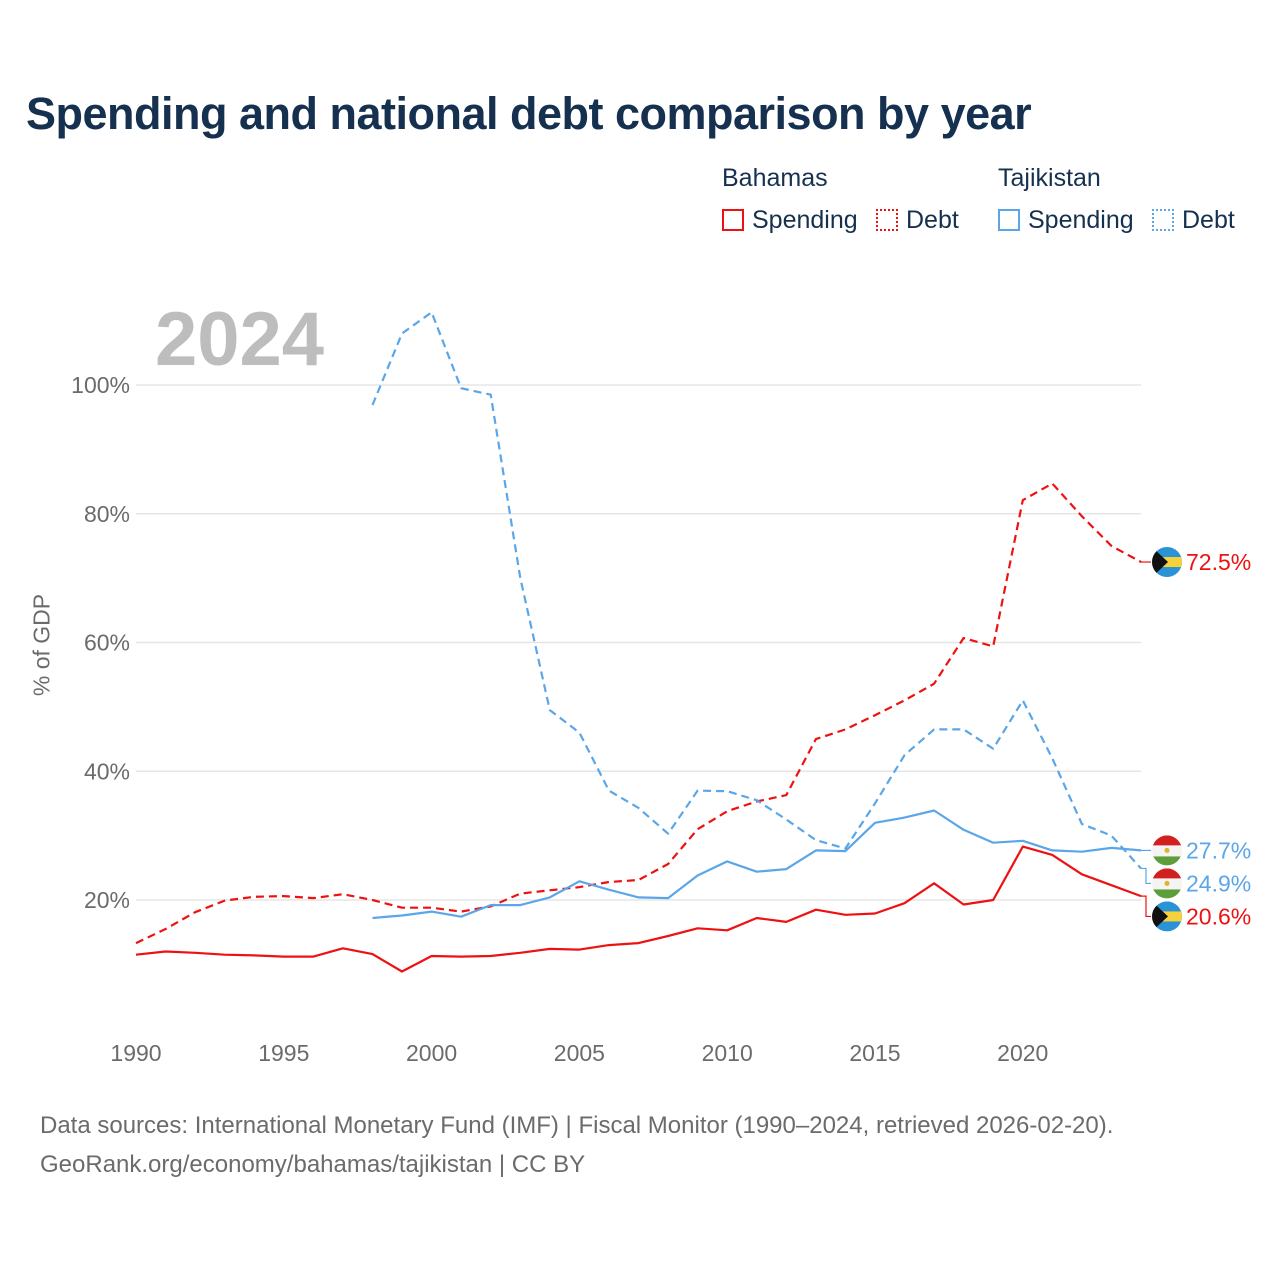  I want to click on series-line-bahamas-spending, so click(638, 909).